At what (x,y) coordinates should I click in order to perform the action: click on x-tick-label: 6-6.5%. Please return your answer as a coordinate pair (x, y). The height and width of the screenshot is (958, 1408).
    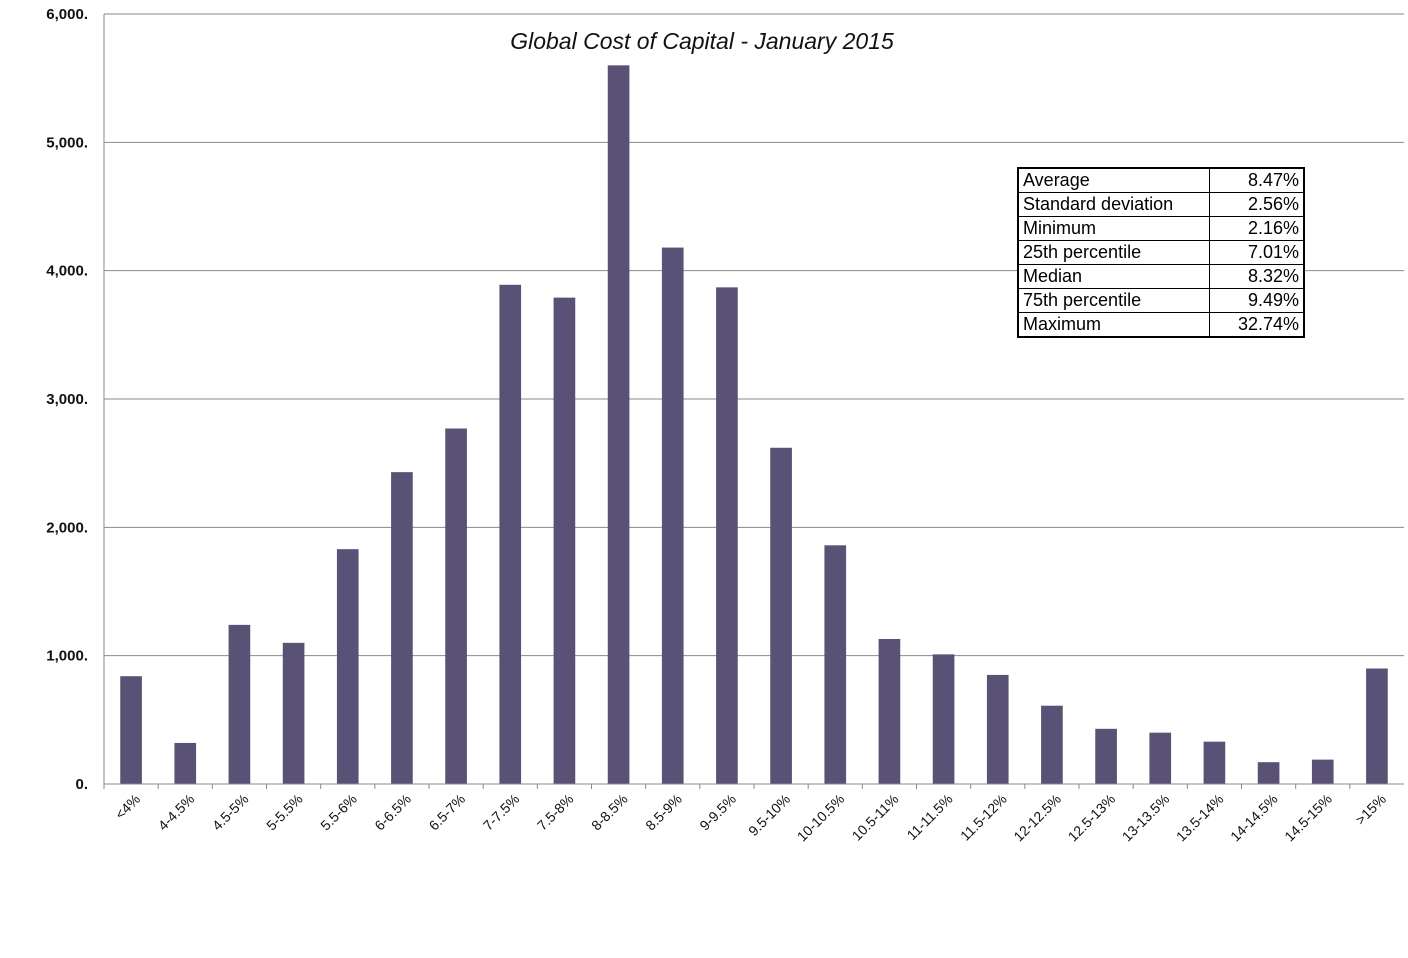
    Looking at the image, I should click on (392, 812).